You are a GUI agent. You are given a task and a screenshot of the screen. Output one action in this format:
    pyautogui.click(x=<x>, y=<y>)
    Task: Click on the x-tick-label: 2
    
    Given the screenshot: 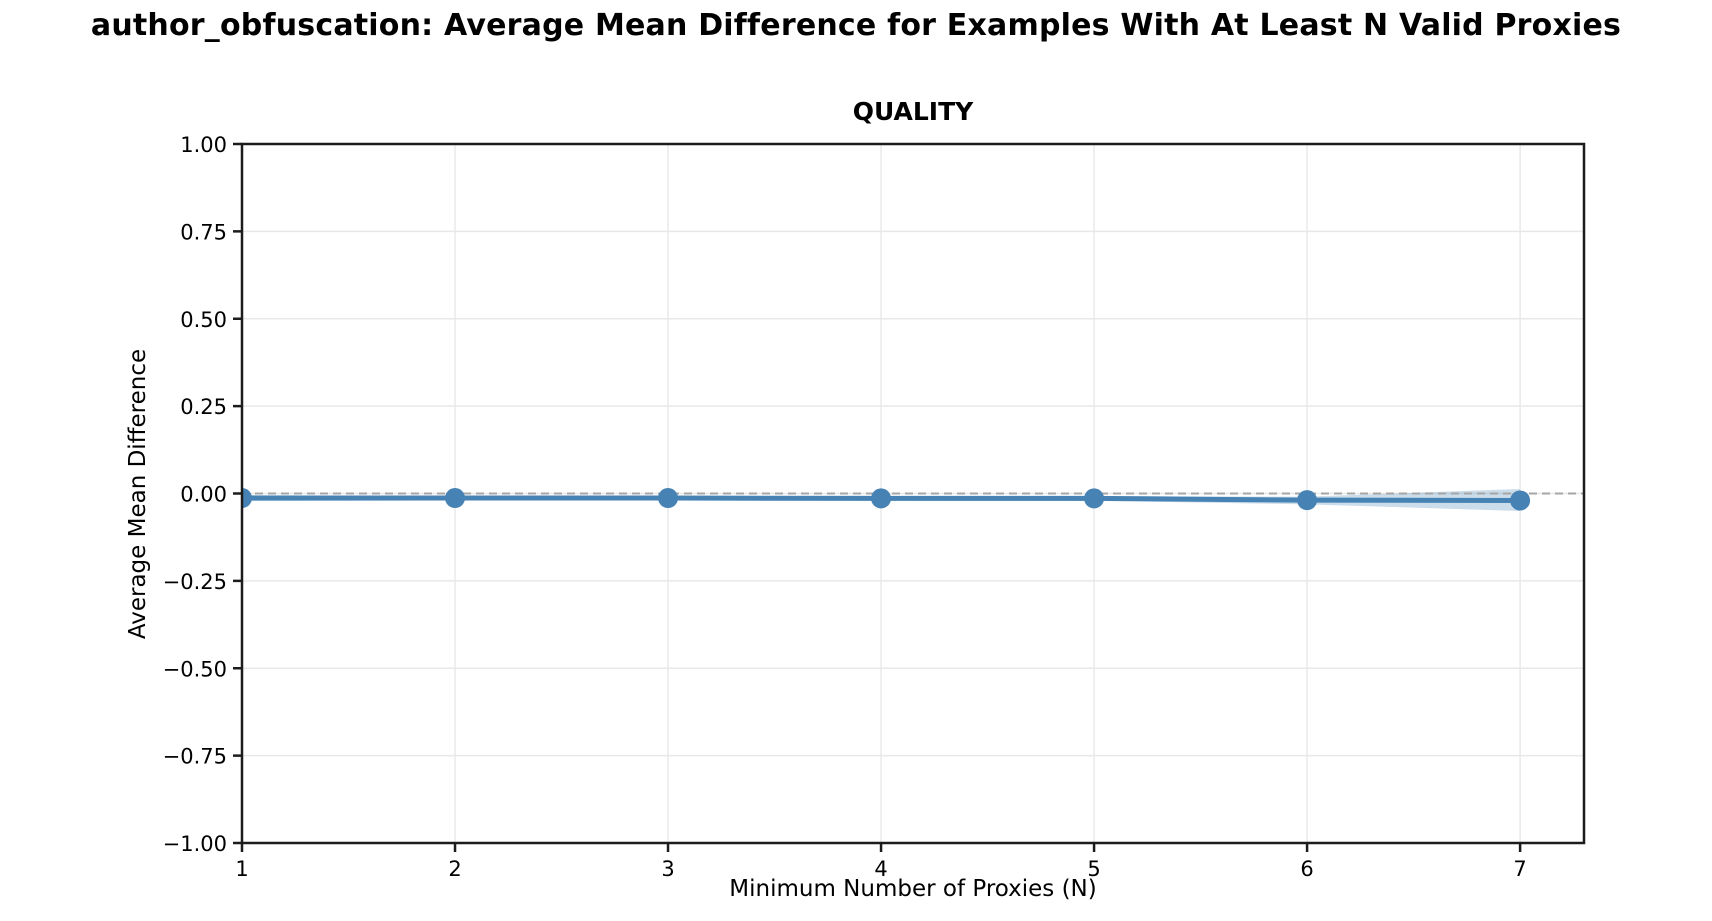 What is the action you would take?
    pyautogui.click(x=454, y=869)
    